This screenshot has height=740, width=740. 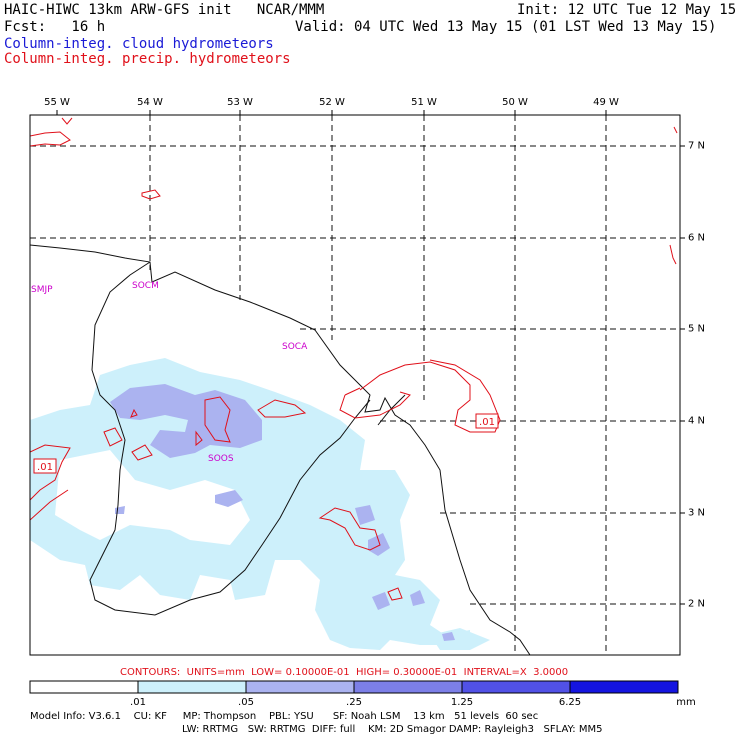 I want to click on colorbar-label: .05, so click(x=246, y=702).